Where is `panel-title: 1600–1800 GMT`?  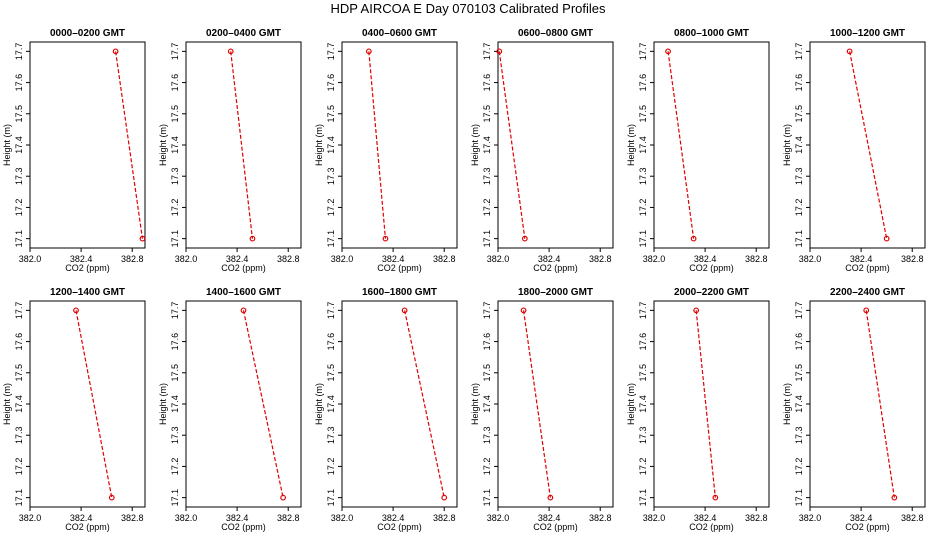
panel-title: 1600–1800 GMT is located at coordinates (399, 292).